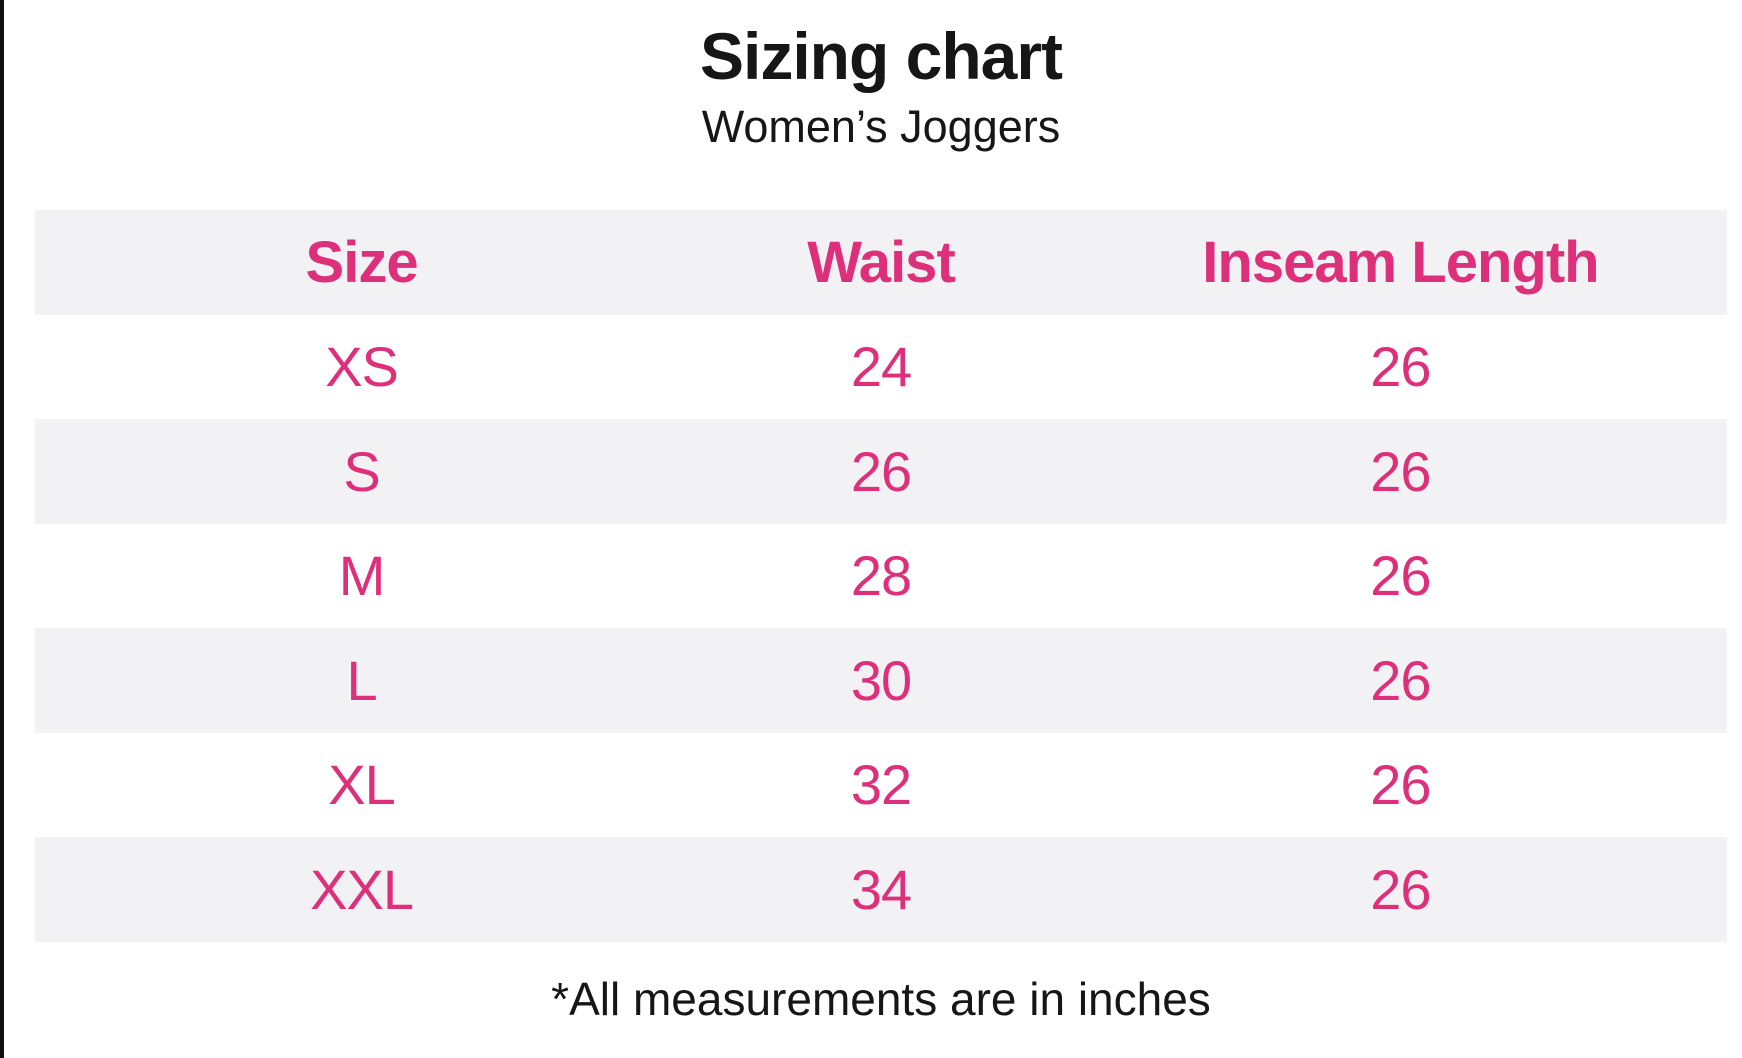  Describe the element at coordinates (1400, 262) in the screenshot. I see `column-header-inseam-length: Inseam Length` at that location.